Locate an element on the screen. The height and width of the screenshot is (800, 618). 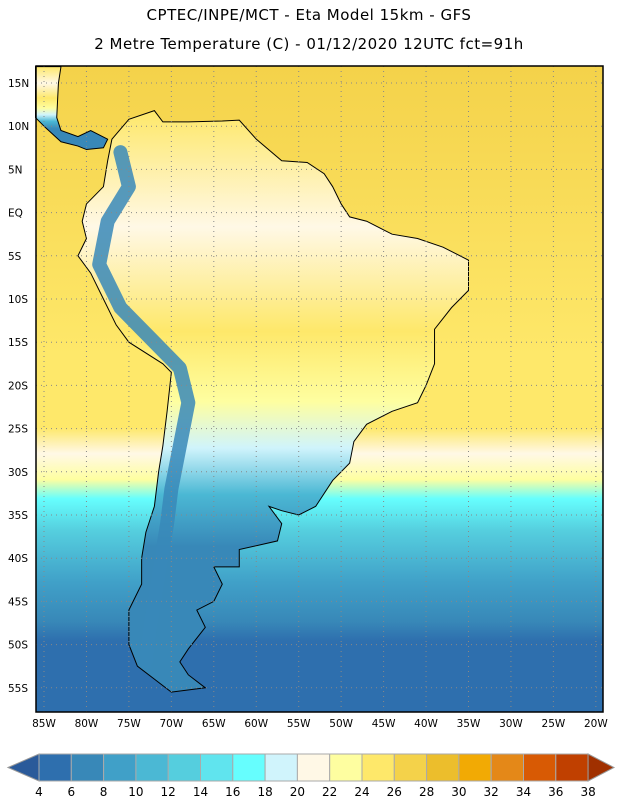
colorbar-tick-label: 32 is located at coordinates (491, 792).